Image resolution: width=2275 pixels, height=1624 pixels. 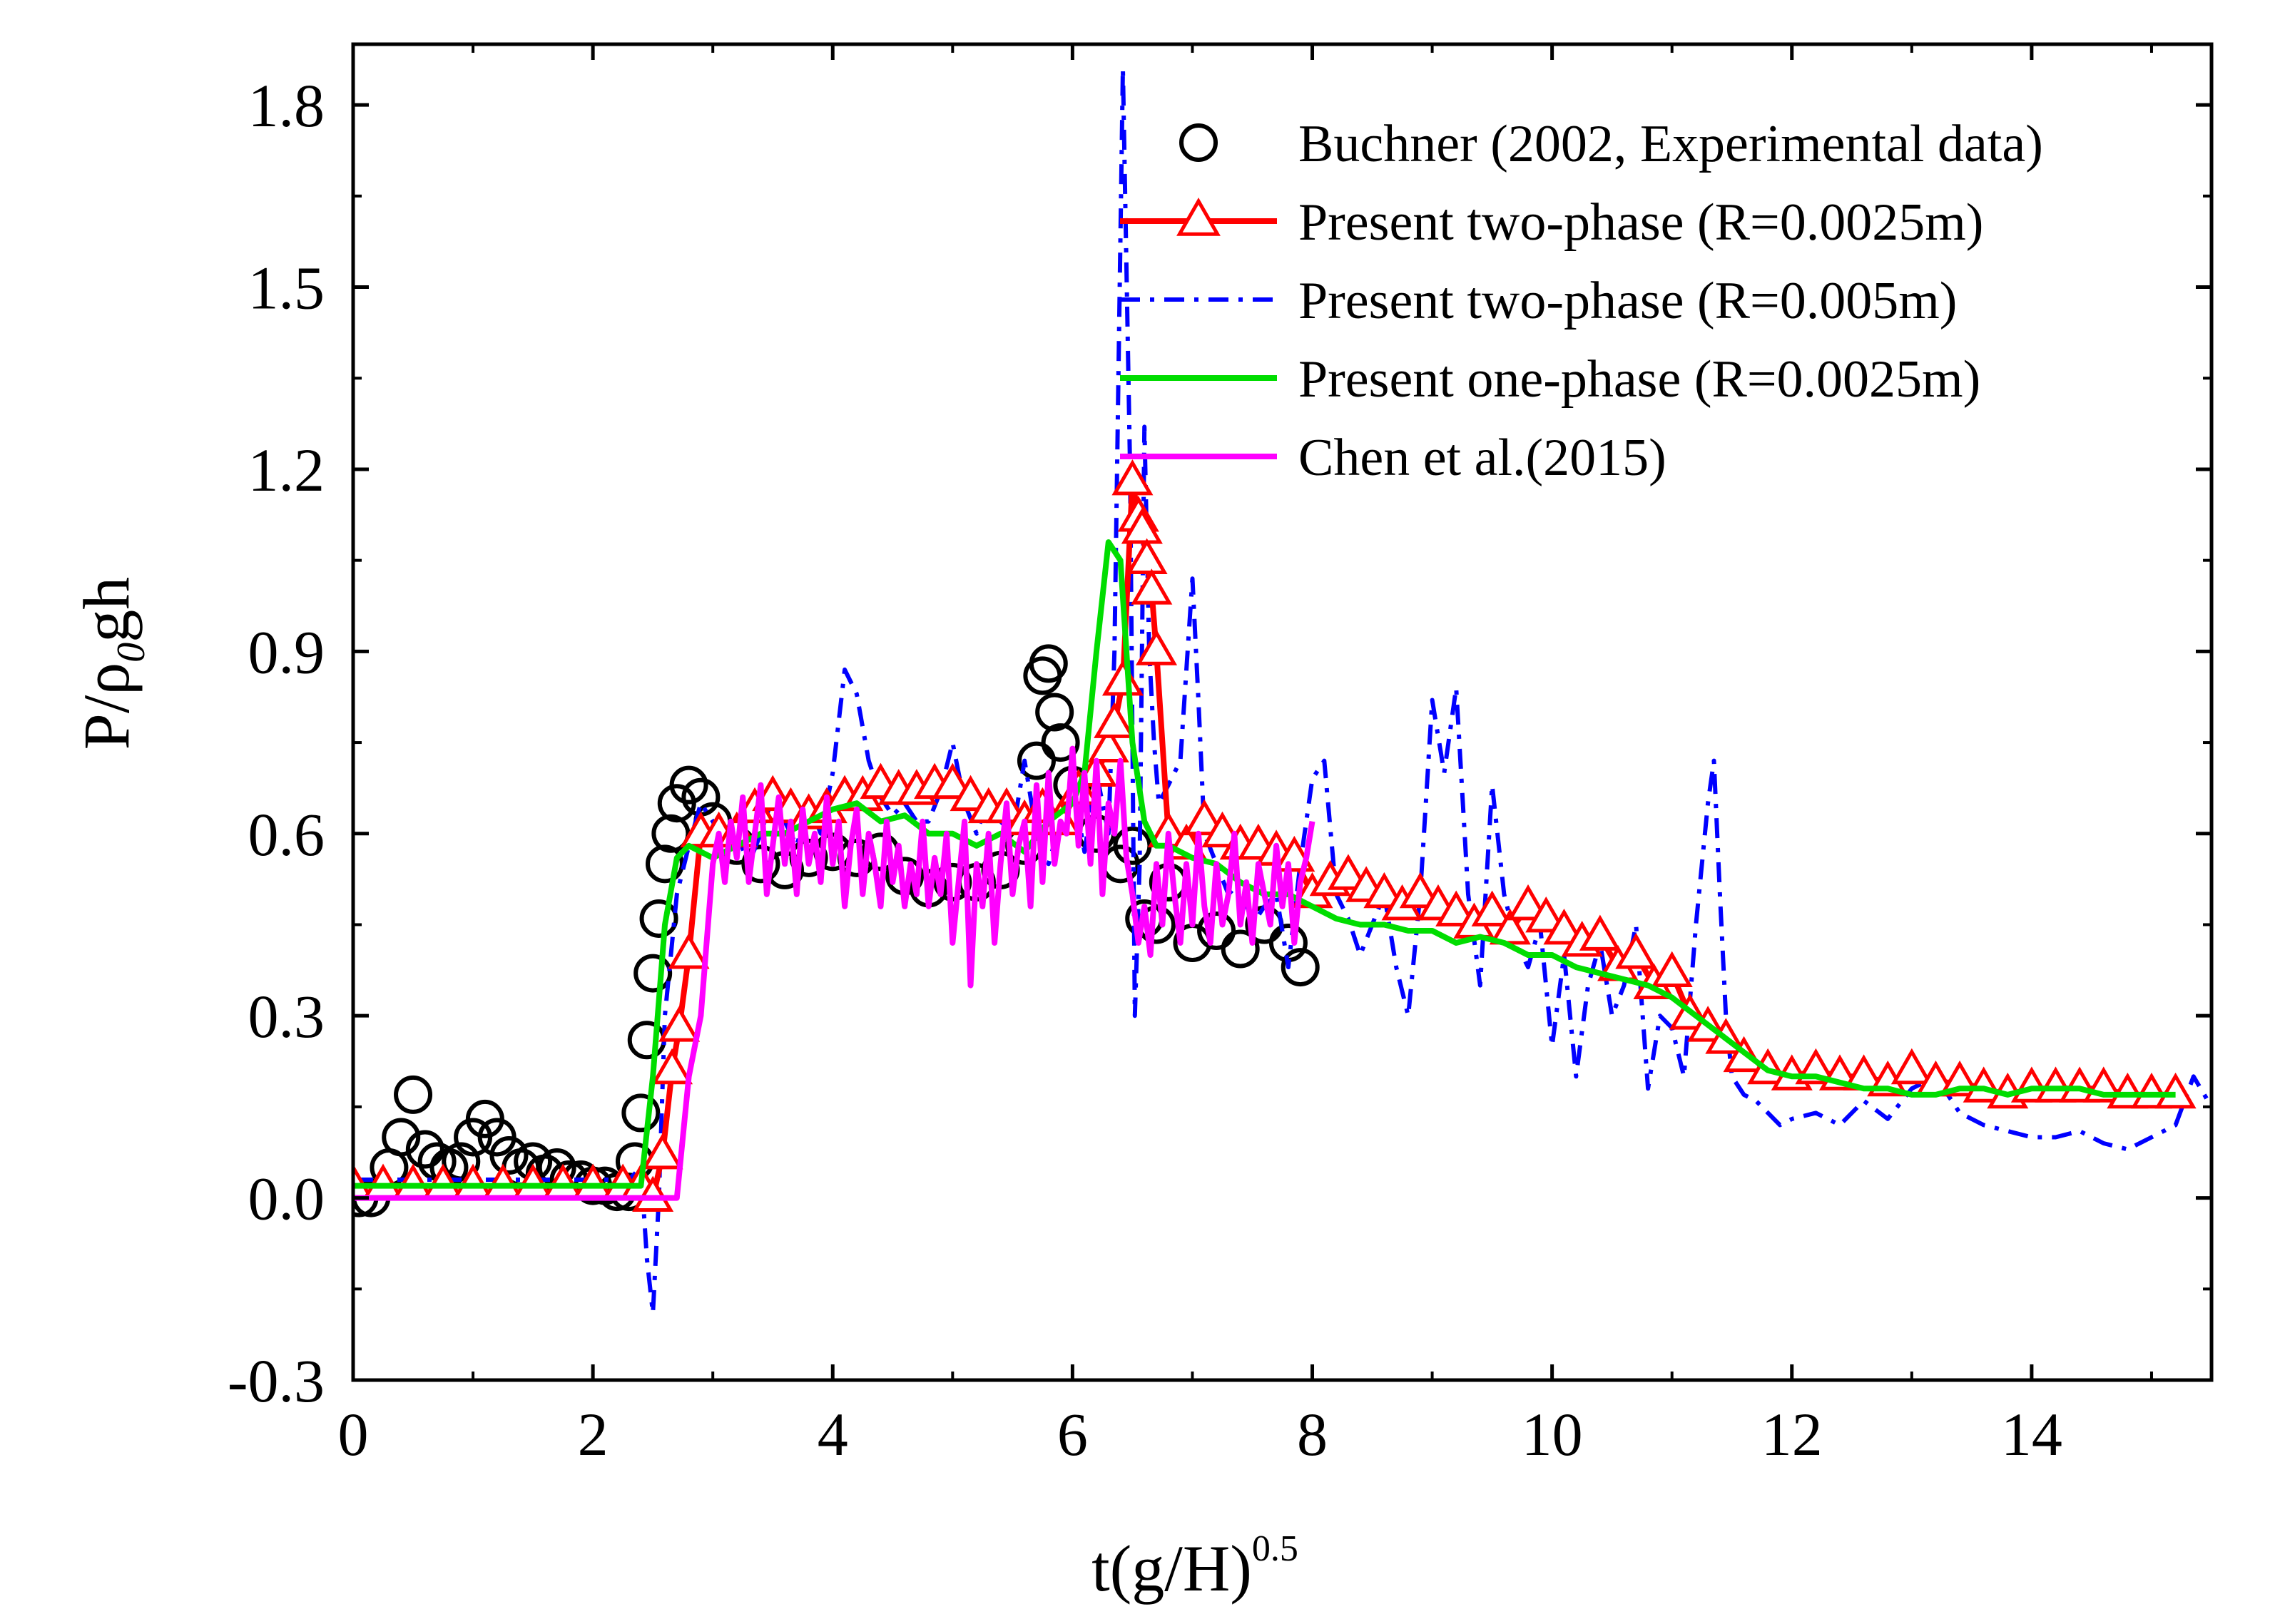 I want to click on x-tick-label: 4, so click(x=833, y=1434).